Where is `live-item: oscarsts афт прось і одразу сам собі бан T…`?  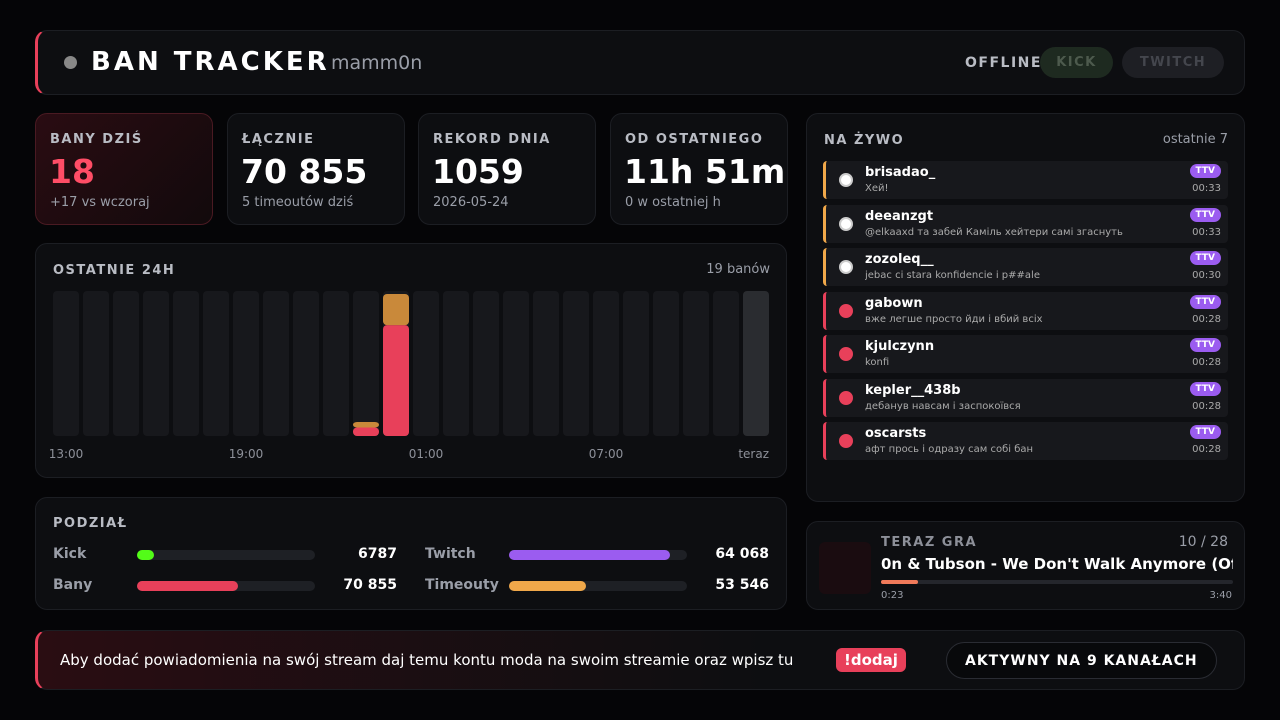 live-item: oscarsts афт прось і одразу сам собі бан T… is located at coordinates (1025, 441).